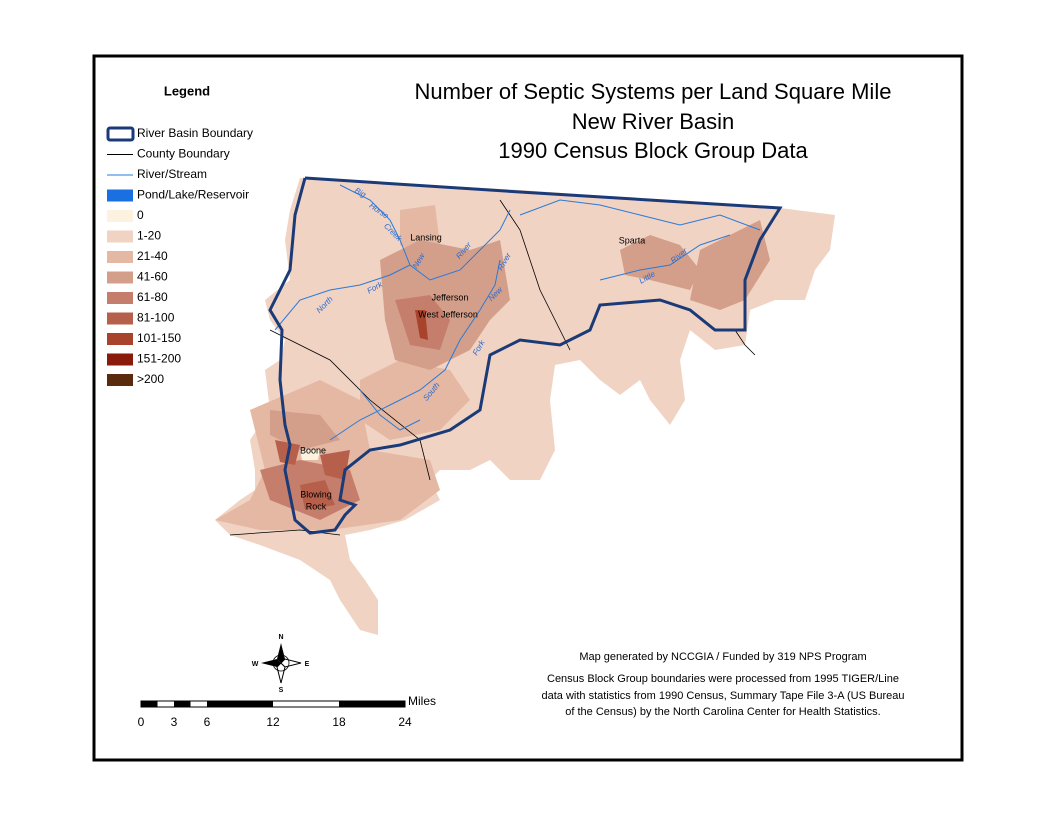 The height and width of the screenshot is (821, 1056). I want to click on legend-label: 21-40, so click(152, 256).